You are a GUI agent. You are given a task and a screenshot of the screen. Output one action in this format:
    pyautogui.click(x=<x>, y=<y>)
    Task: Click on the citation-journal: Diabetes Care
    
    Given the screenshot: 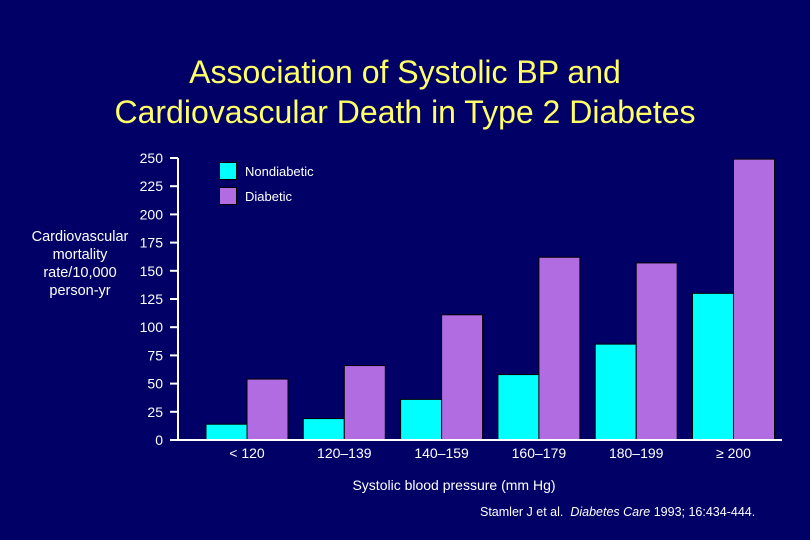 What is the action you would take?
    pyautogui.click(x=610, y=512)
    